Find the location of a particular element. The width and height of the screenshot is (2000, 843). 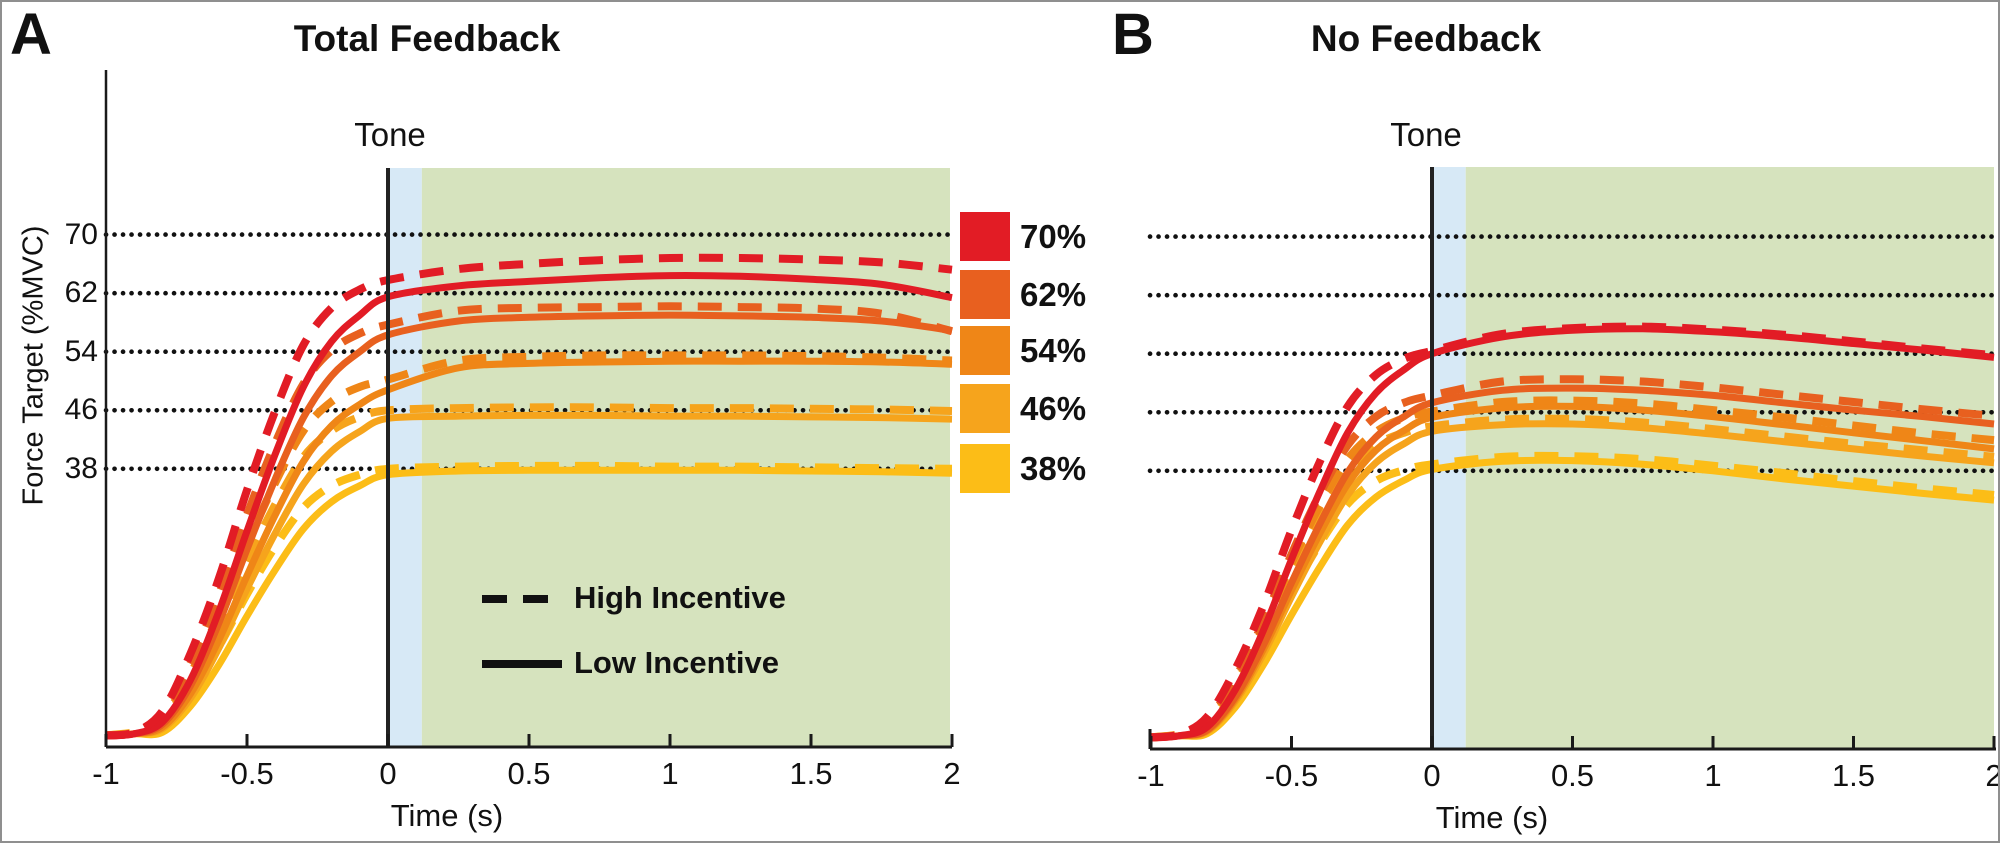

panel-b-tone-label: Tone is located at coordinates (1426, 134).